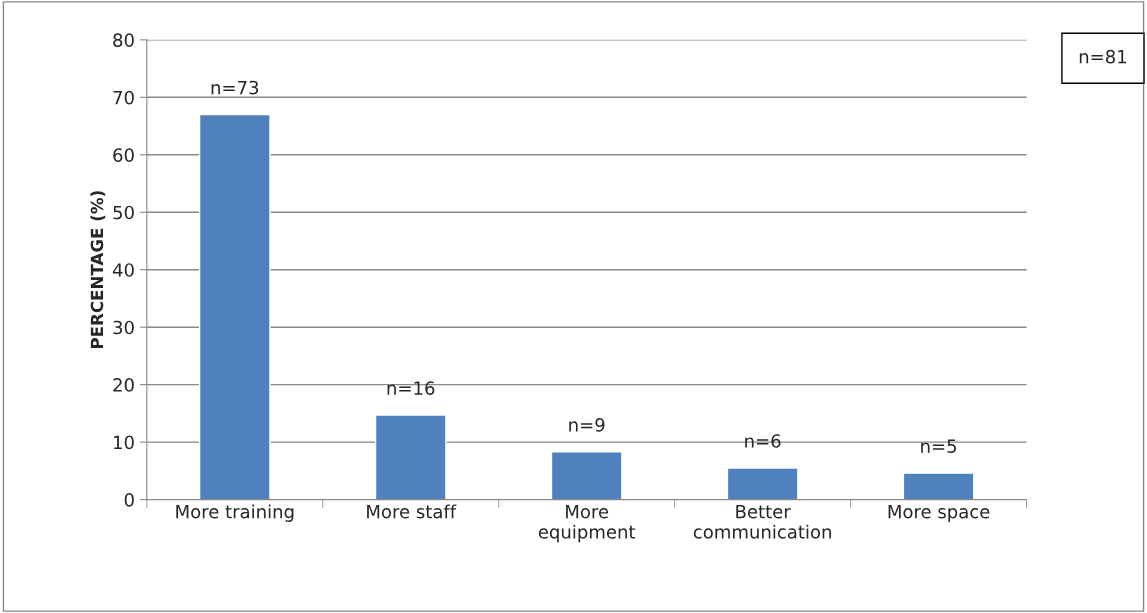  Describe the element at coordinates (129, 500) in the screenshot. I see `y-tick-label: 0` at that location.